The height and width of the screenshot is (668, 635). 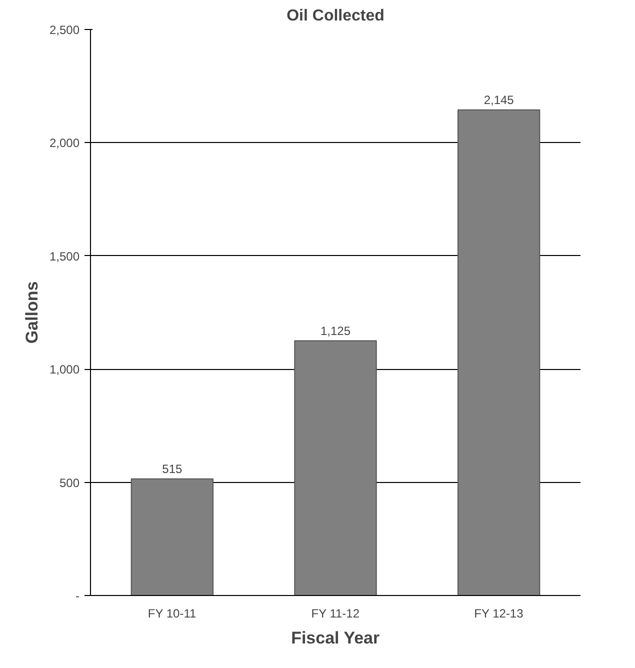 I want to click on y-tick-label: 500, so click(x=69, y=483).